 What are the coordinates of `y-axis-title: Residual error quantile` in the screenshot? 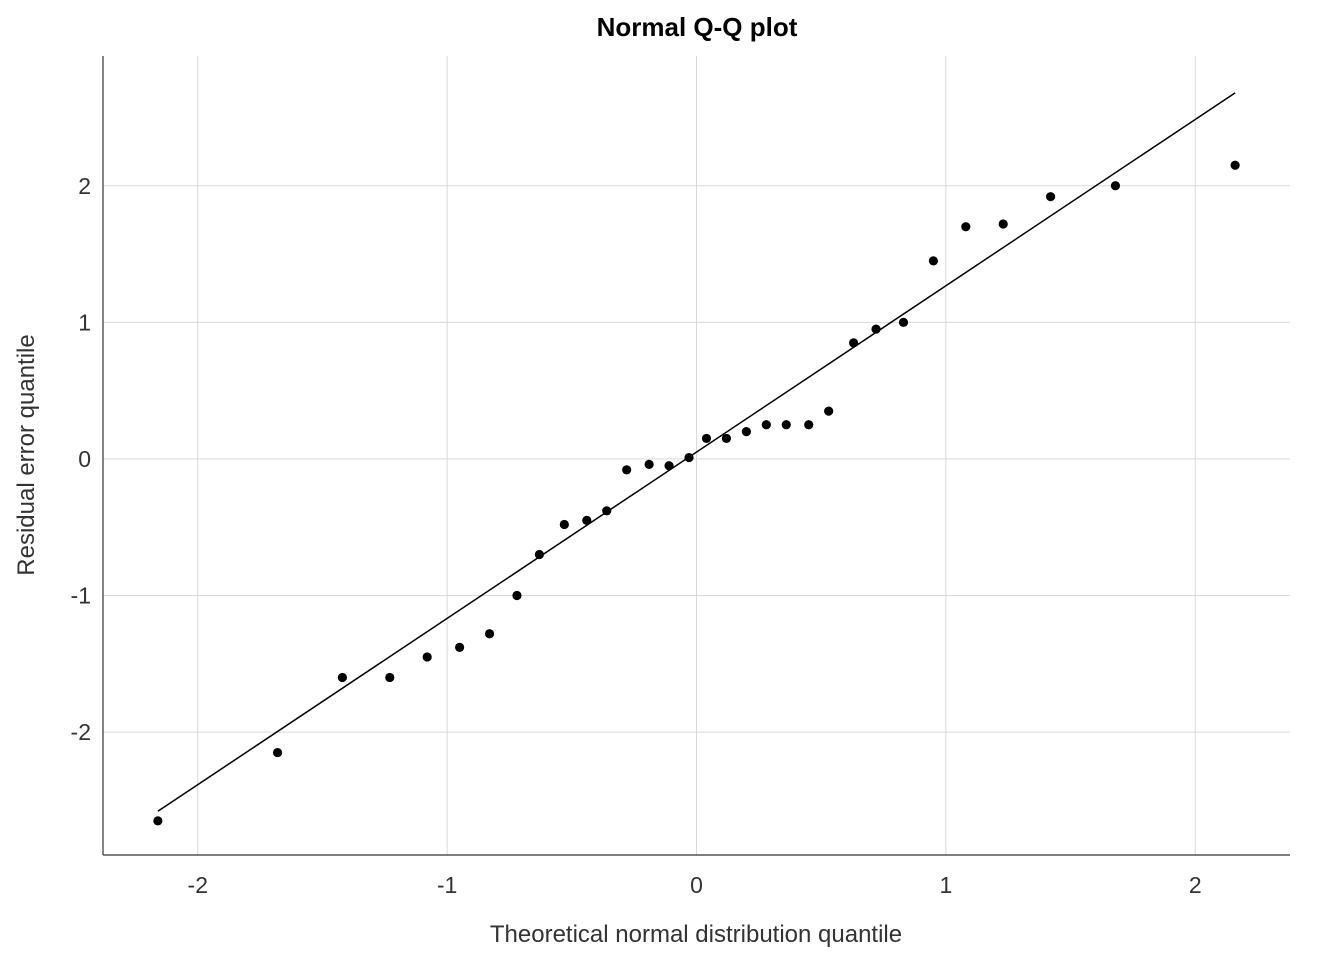 It's located at (26, 454).